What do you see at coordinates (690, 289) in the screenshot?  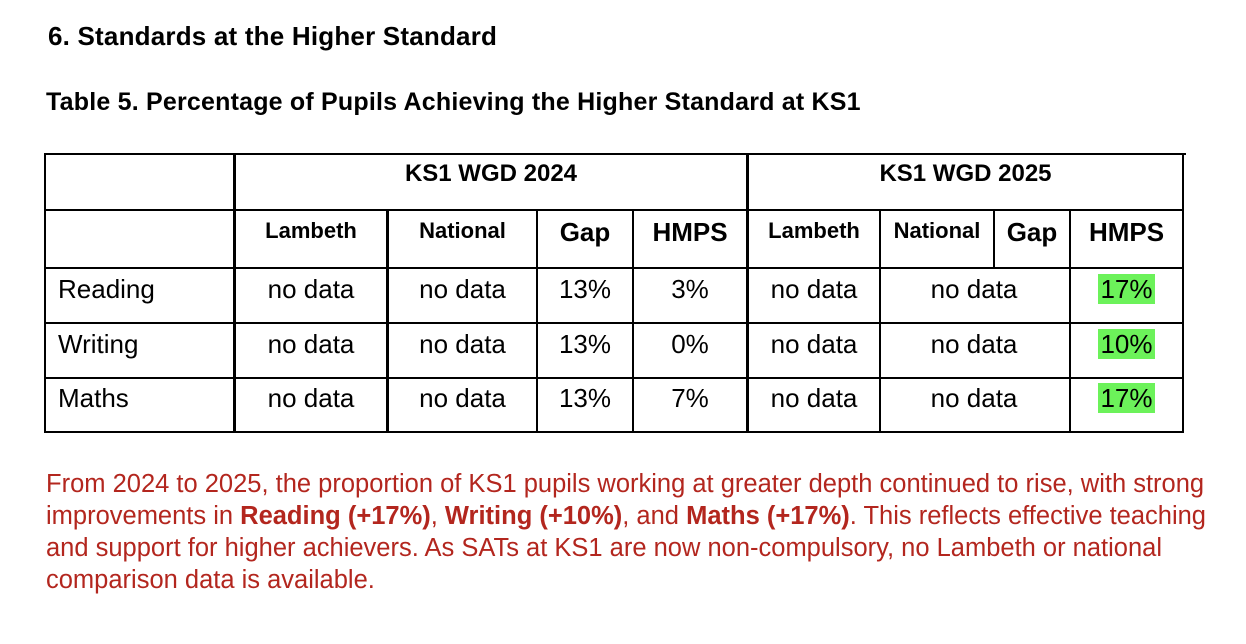 I see `hmps-2024-cell: 3%` at bounding box center [690, 289].